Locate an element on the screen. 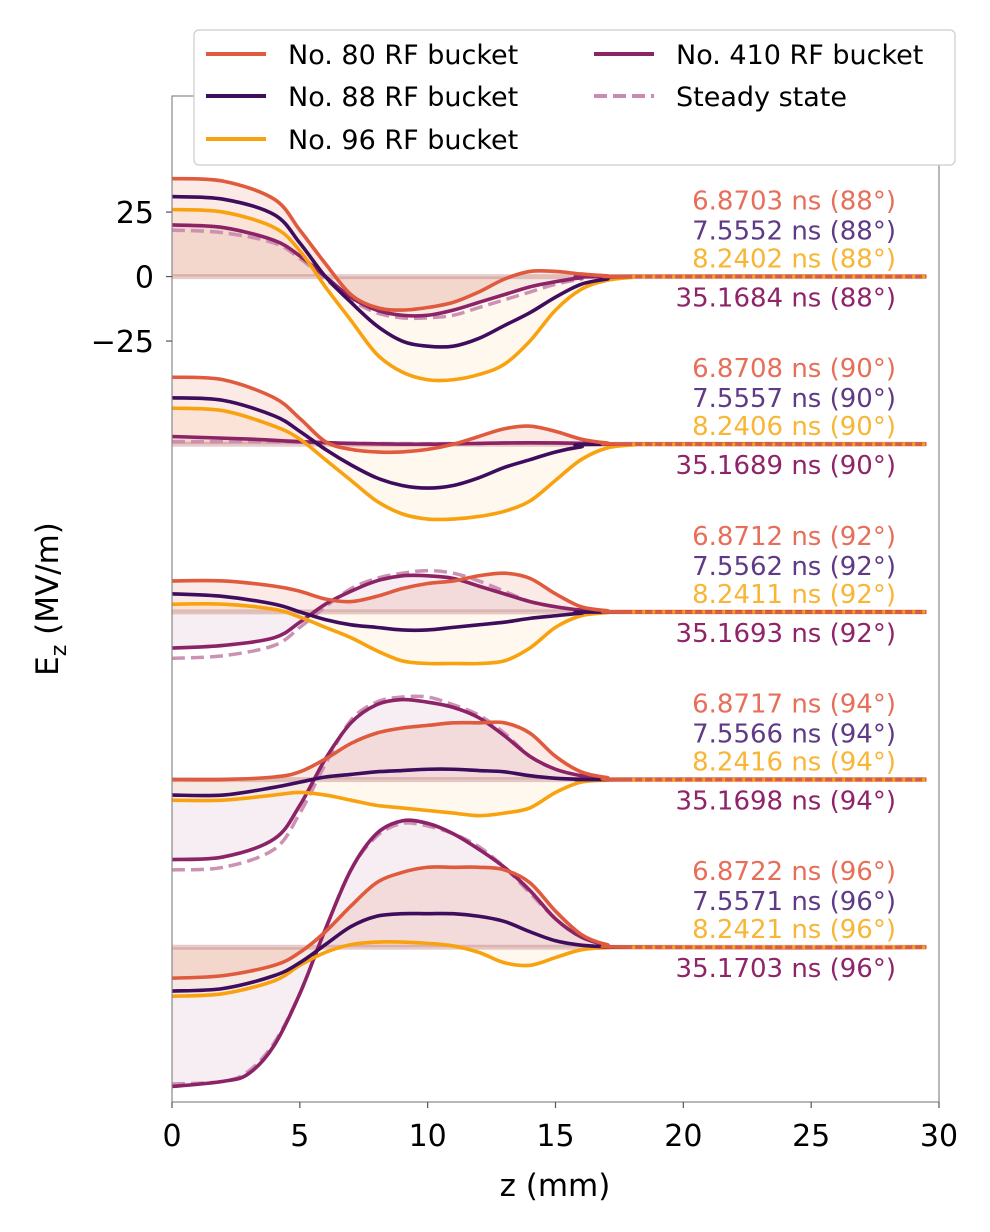 The width and height of the screenshot is (990, 1232). y-axis-label-unit: (MV/m) is located at coordinates (48, 583).